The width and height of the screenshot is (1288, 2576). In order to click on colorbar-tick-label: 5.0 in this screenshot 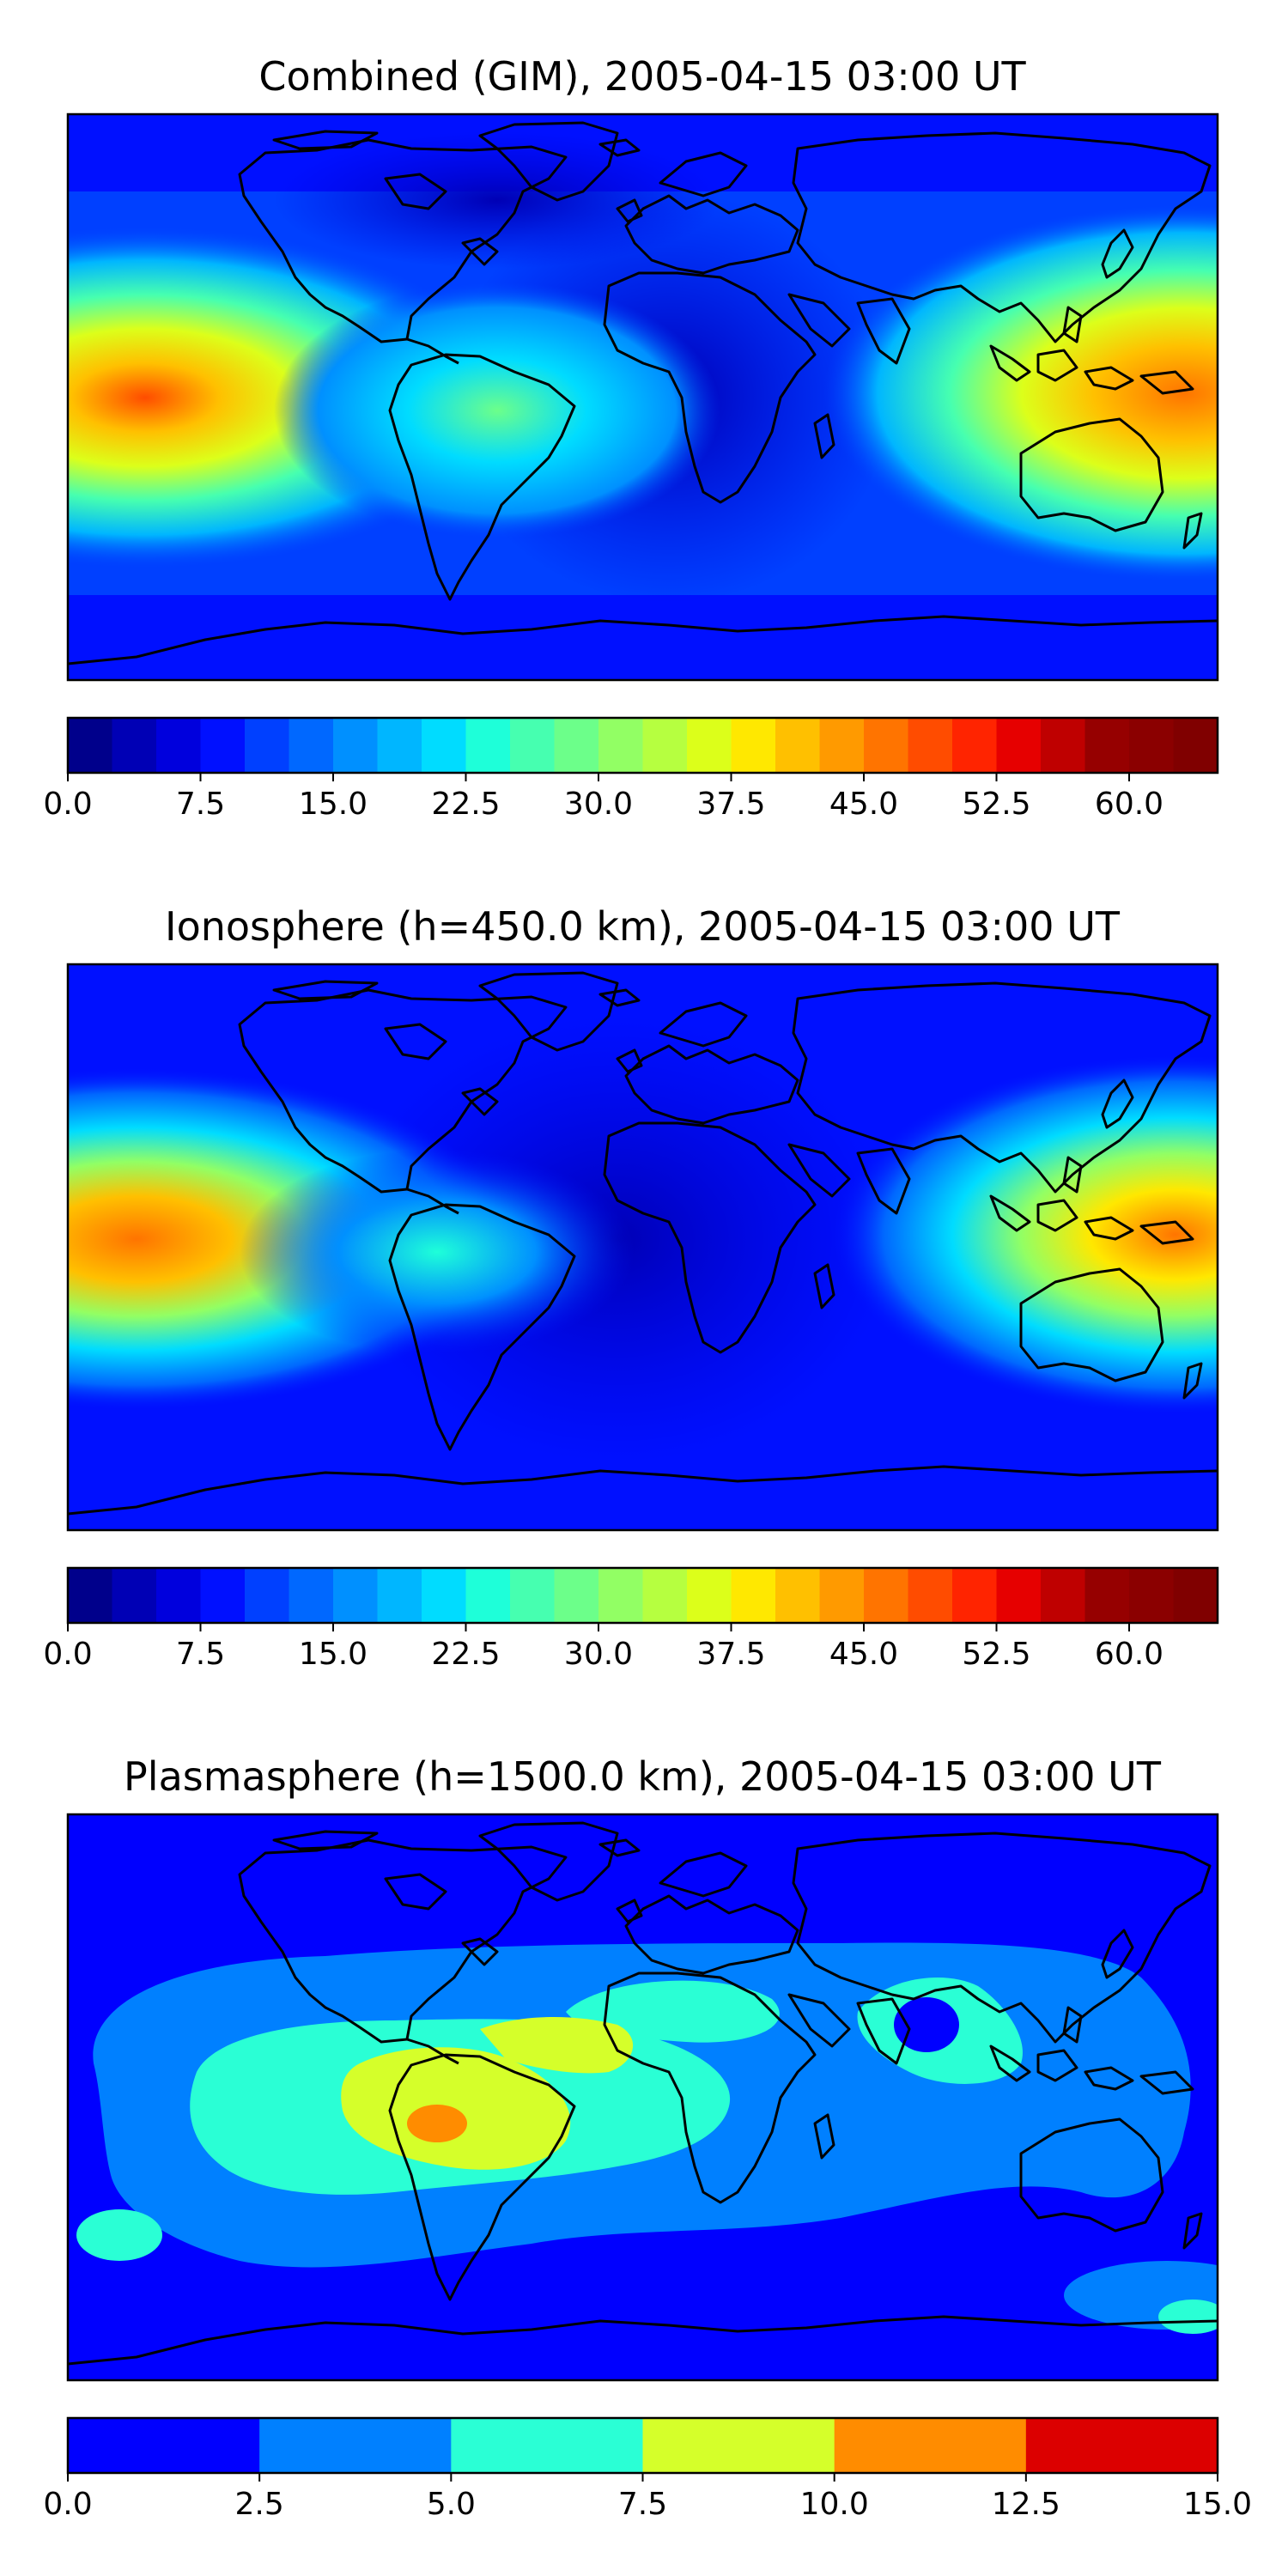, I will do `click(452, 2504)`.